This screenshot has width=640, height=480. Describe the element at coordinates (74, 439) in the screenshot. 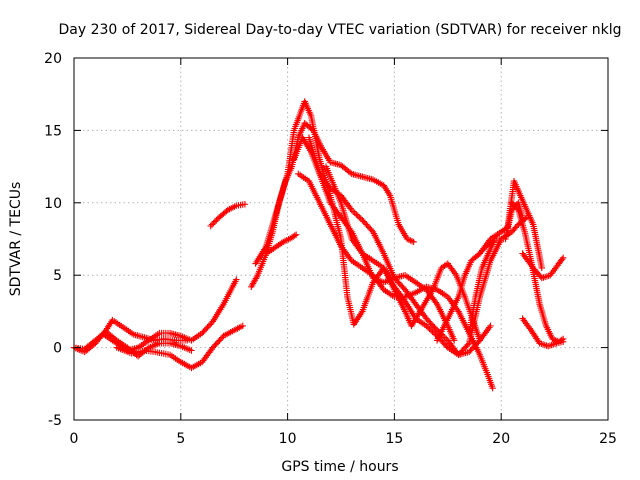

I see `x-tick-label: 0` at that location.